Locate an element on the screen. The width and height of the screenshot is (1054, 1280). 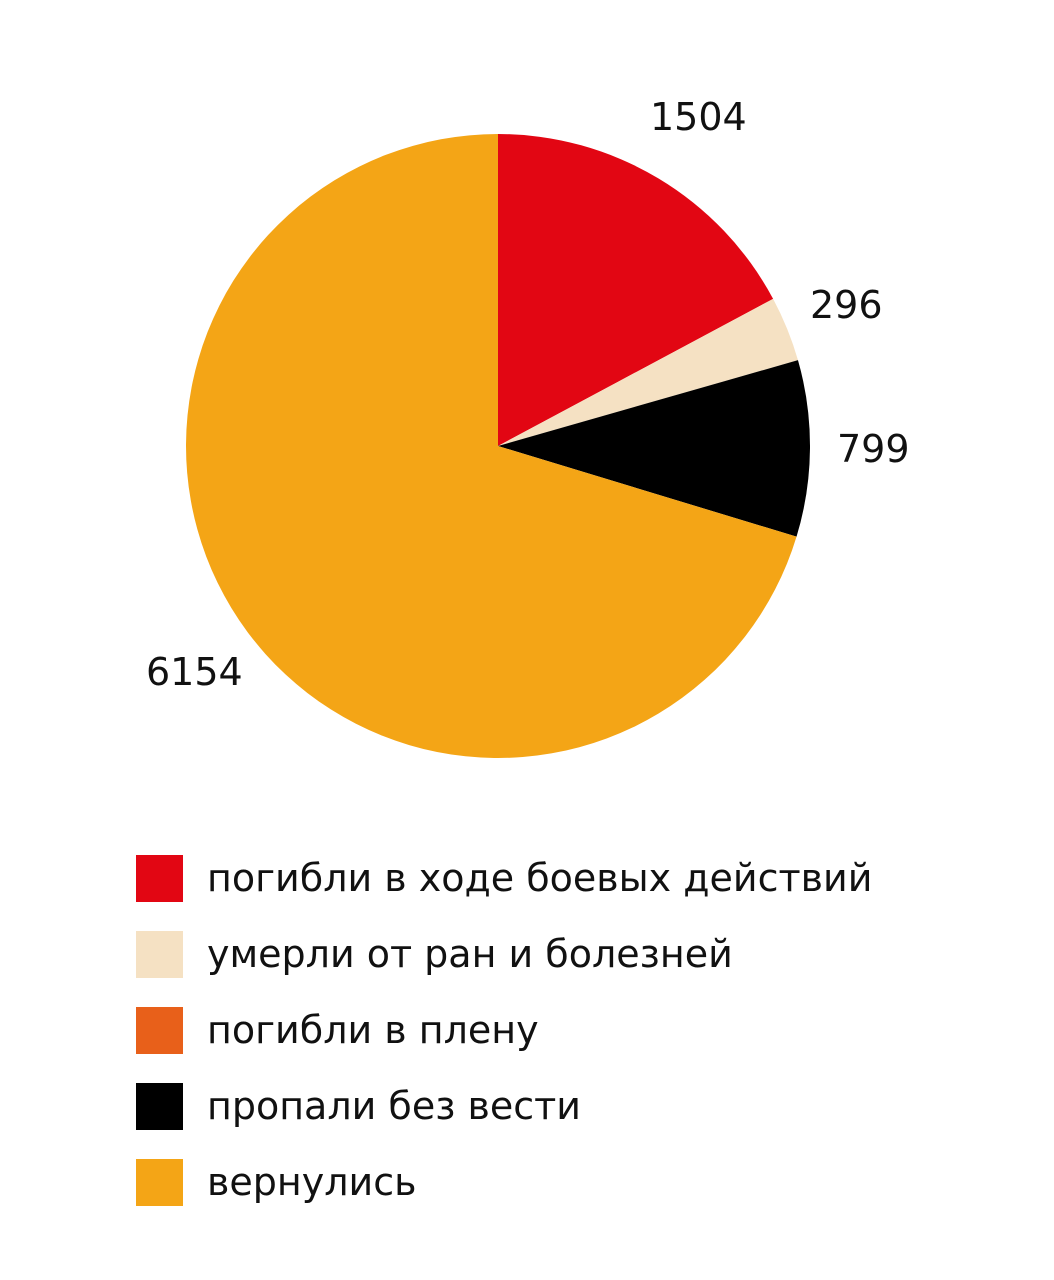
legend-label: погибли в ходе боевых действий is located at coordinates (540, 878).